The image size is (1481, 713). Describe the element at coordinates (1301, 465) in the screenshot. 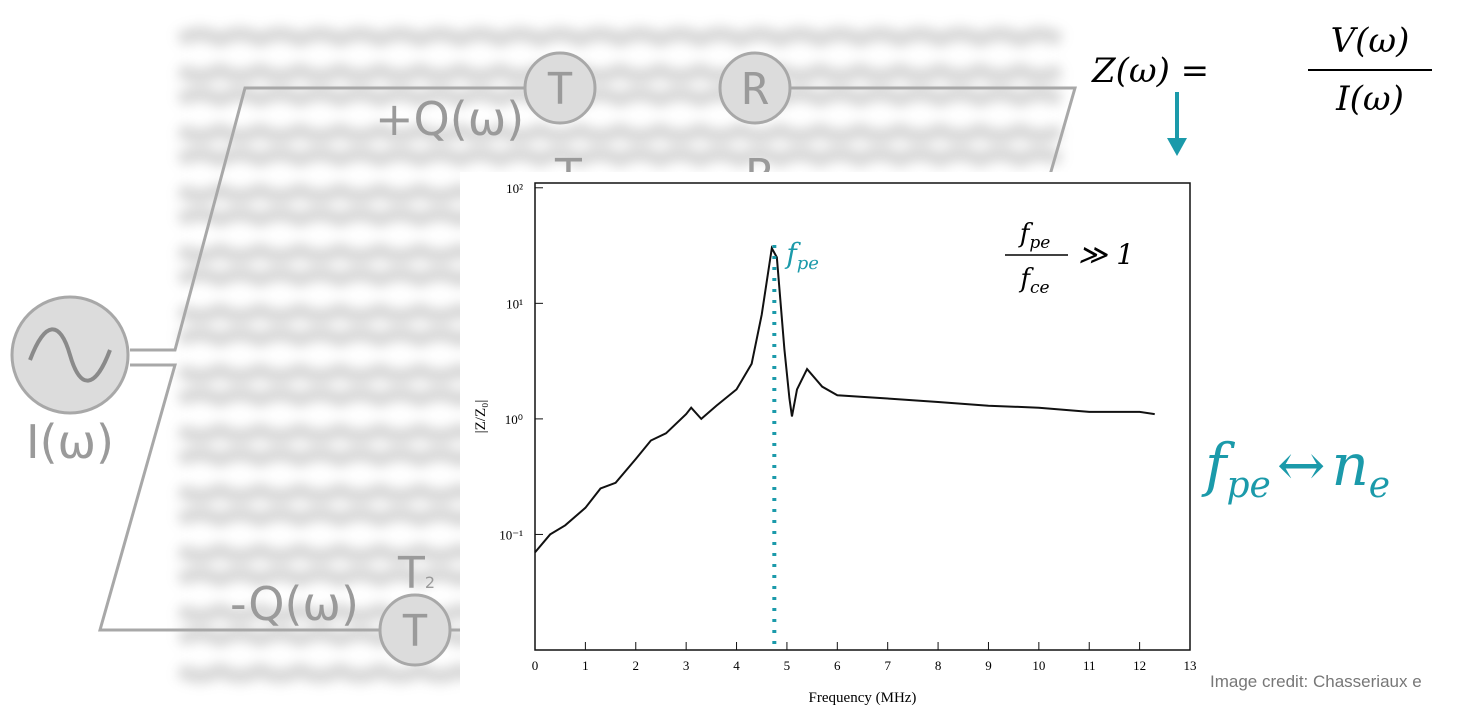

I see `symbol: ↔` at that location.